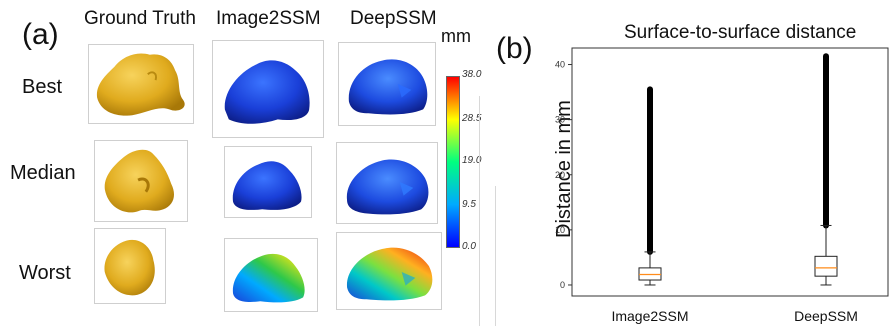  Describe the element at coordinates (472, 160) in the screenshot. I see `colorbar-tick-19: 19.0` at that location.